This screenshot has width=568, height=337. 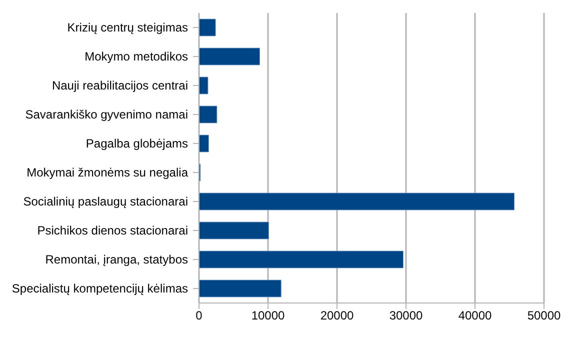 I want to click on y-tick-label: Pagalba globėjams, so click(x=137, y=143).